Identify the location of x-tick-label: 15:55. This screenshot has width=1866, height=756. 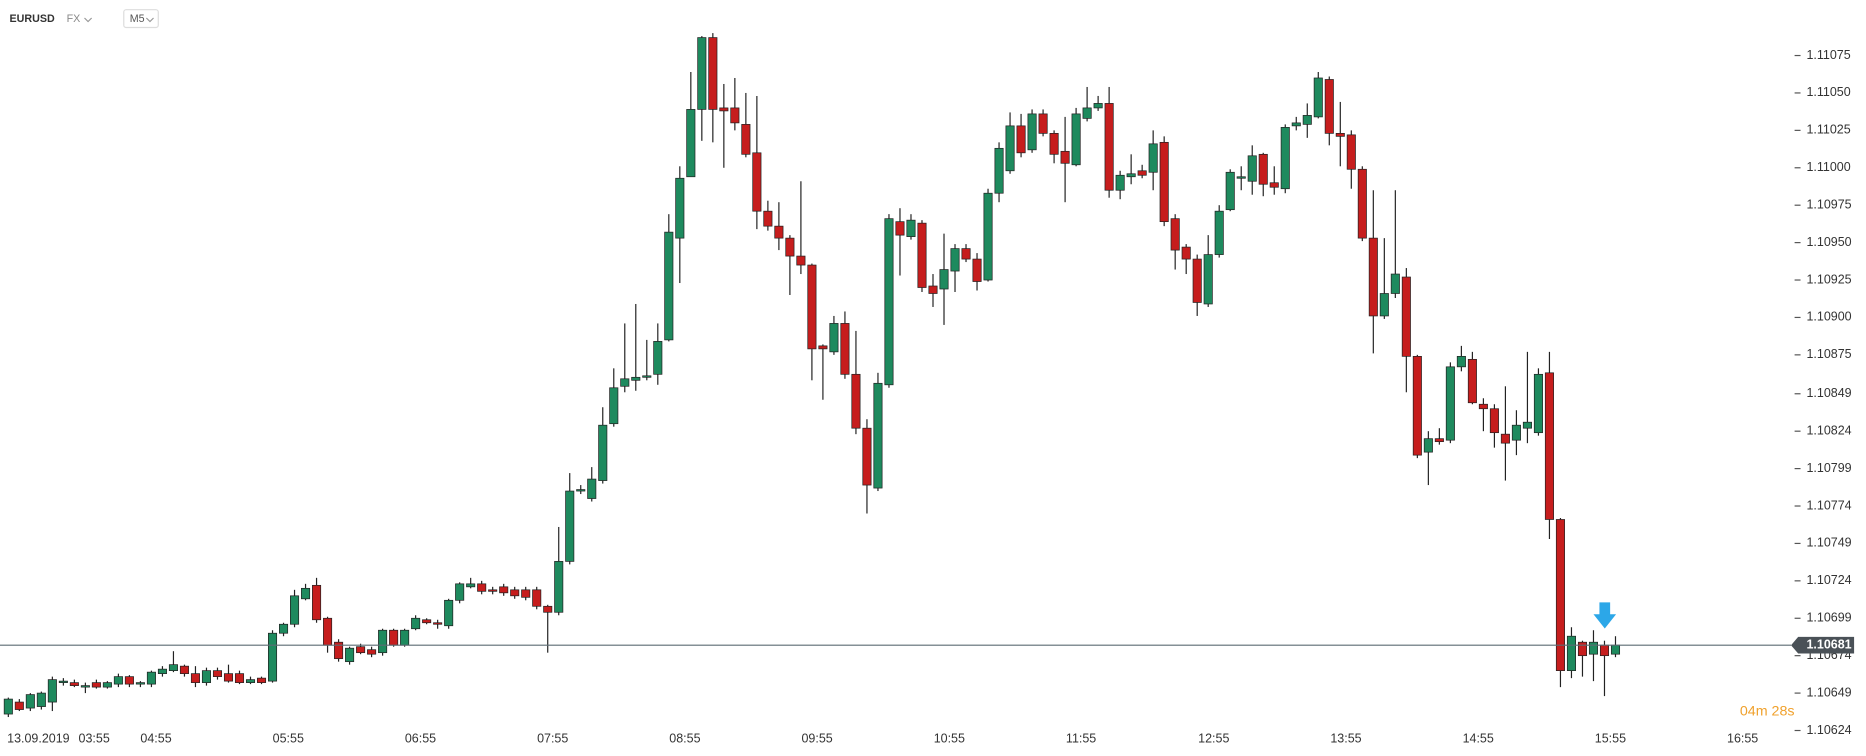
(1610, 738).